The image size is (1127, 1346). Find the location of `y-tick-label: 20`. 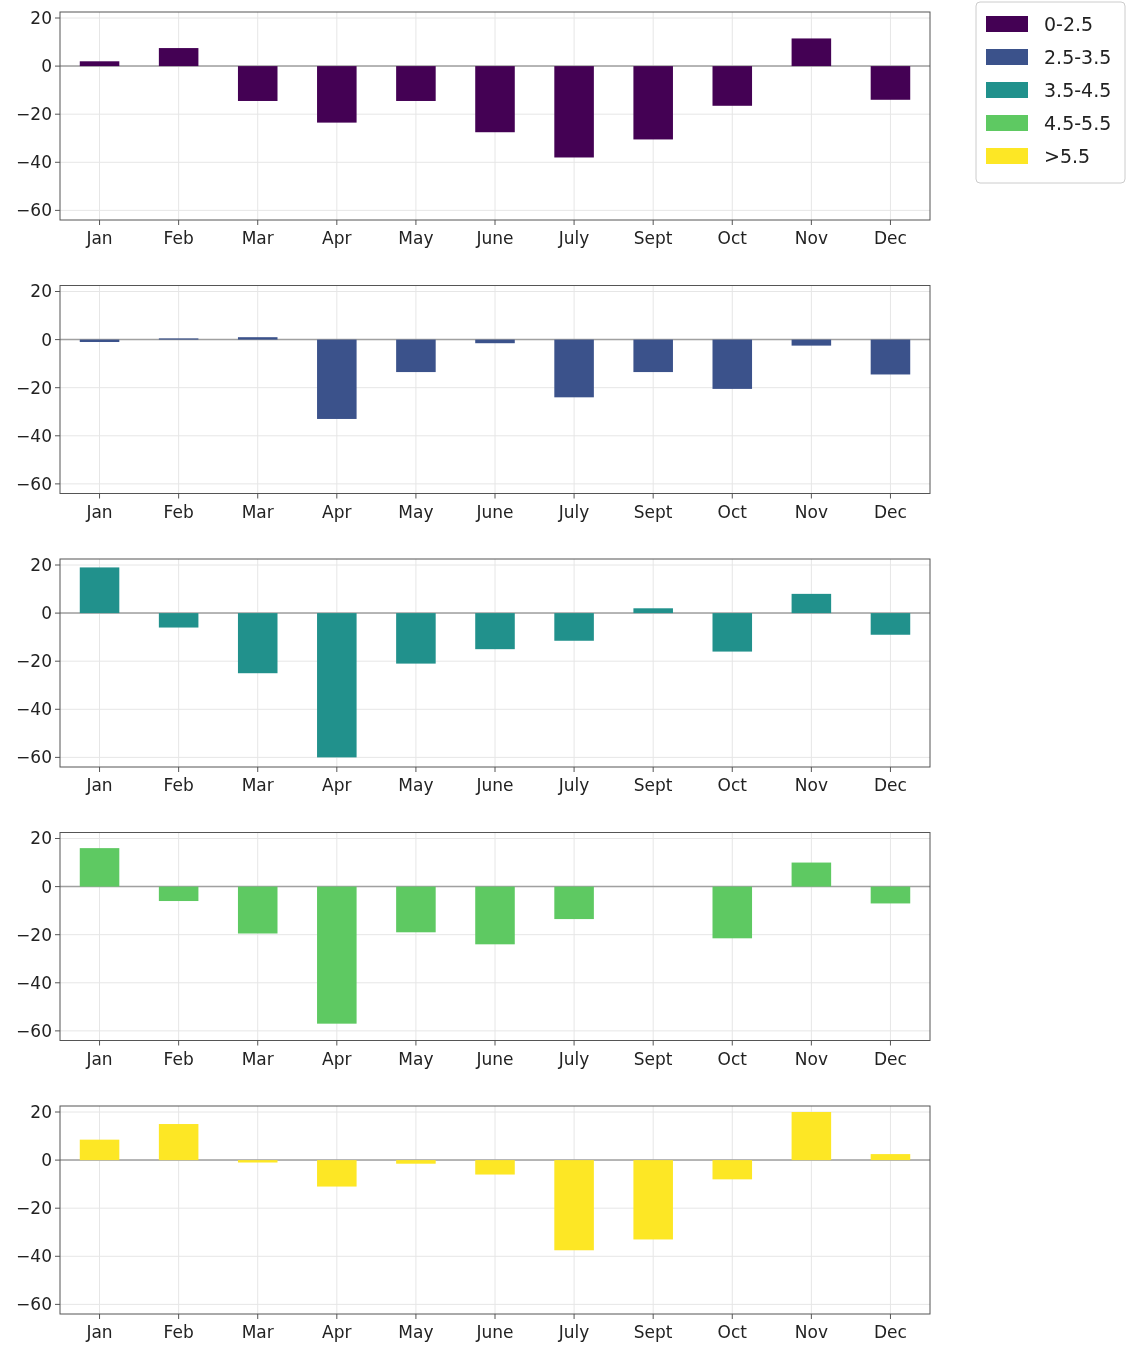

y-tick-label: 20 is located at coordinates (41, 564).